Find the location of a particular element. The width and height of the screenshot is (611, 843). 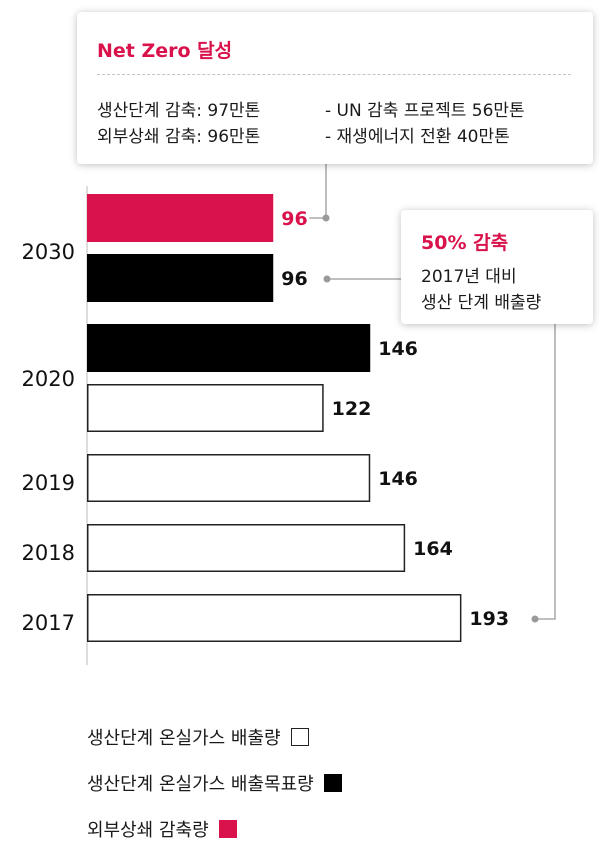

callout-line-production-reduction: 생산단계 감축: 97만톤 is located at coordinates (179, 111).